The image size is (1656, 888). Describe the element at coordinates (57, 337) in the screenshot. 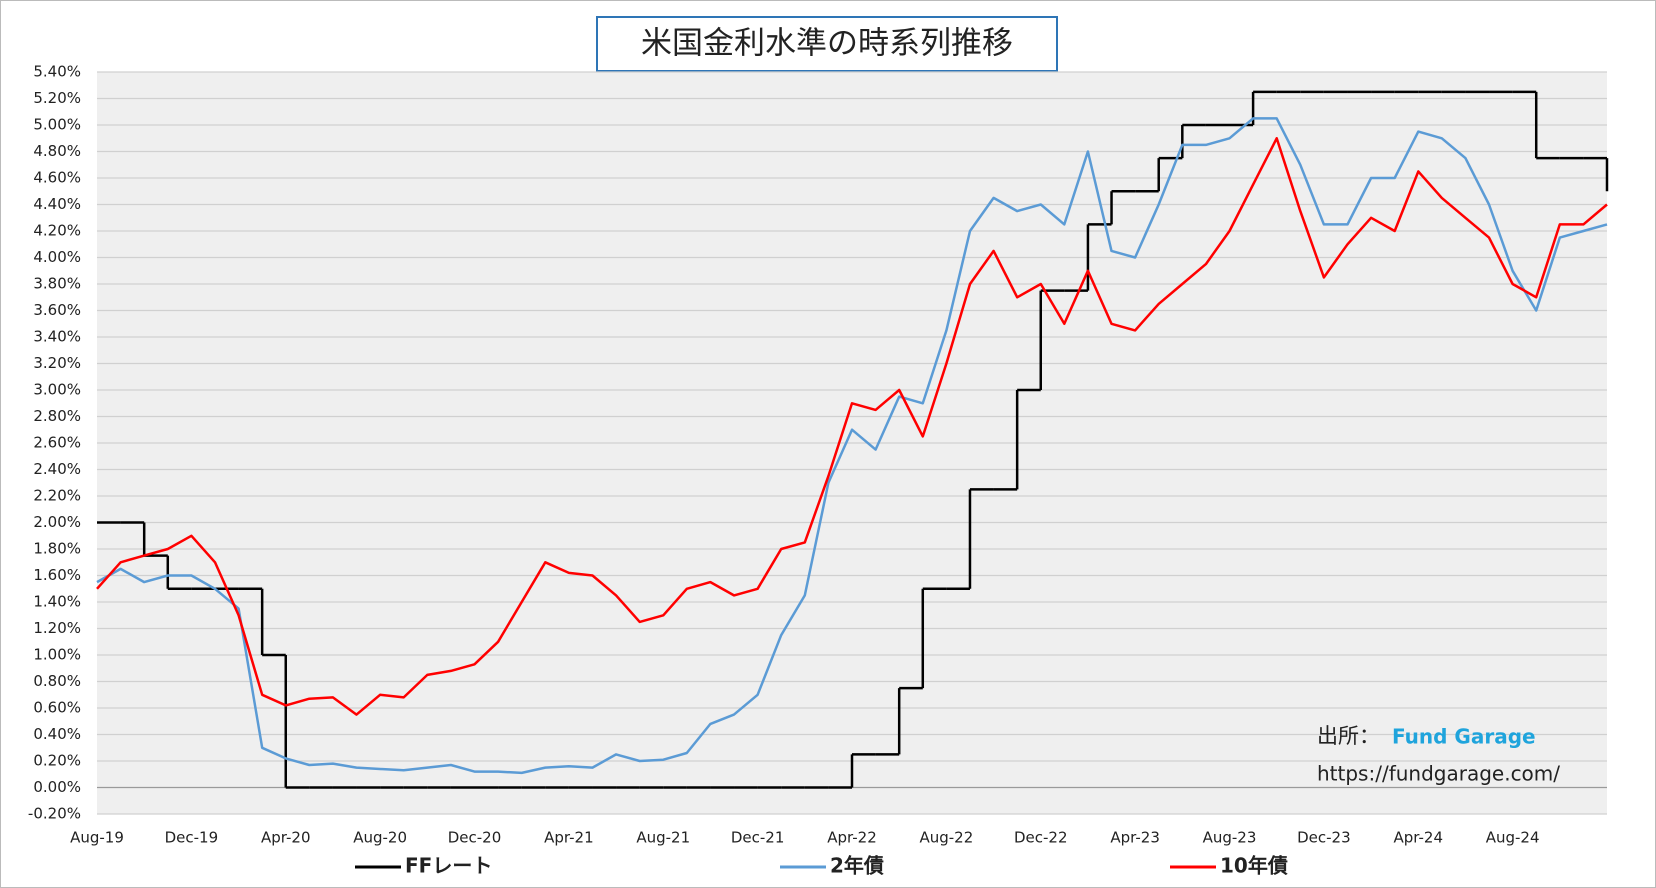

I see `y-tick-label: 3.40%` at that location.